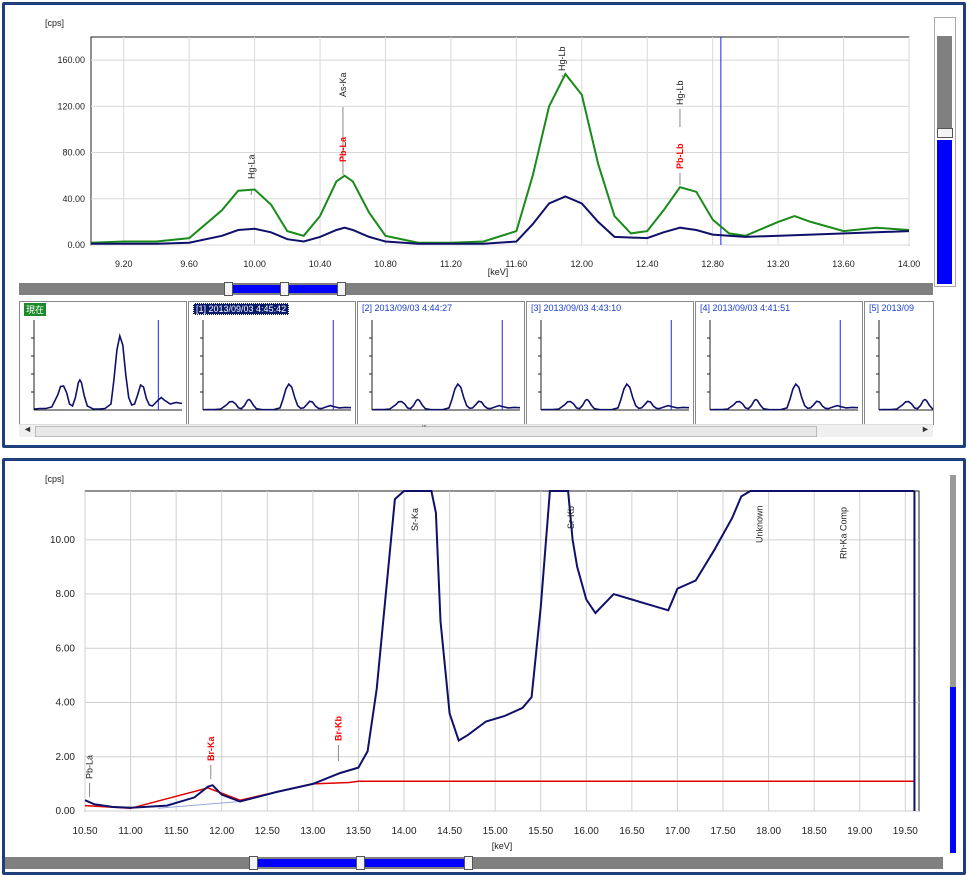 The image size is (968, 877). I want to click on bottom-peak-label: Br-Ka, so click(211, 748).